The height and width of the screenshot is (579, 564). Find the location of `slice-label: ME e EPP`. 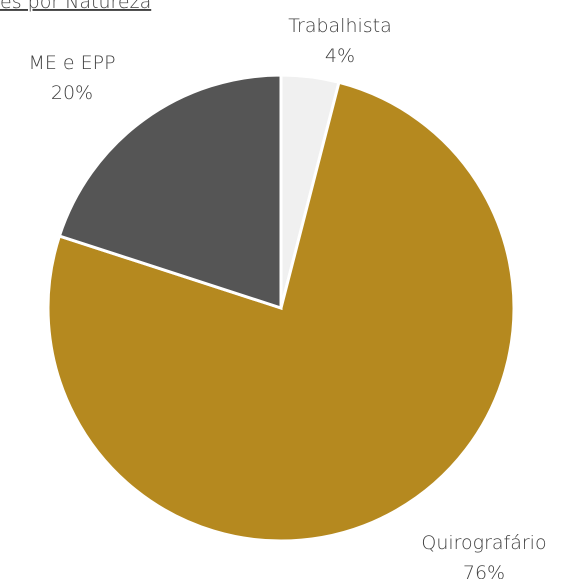

slice-label: ME e EPP is located at coordinates (71, 63).